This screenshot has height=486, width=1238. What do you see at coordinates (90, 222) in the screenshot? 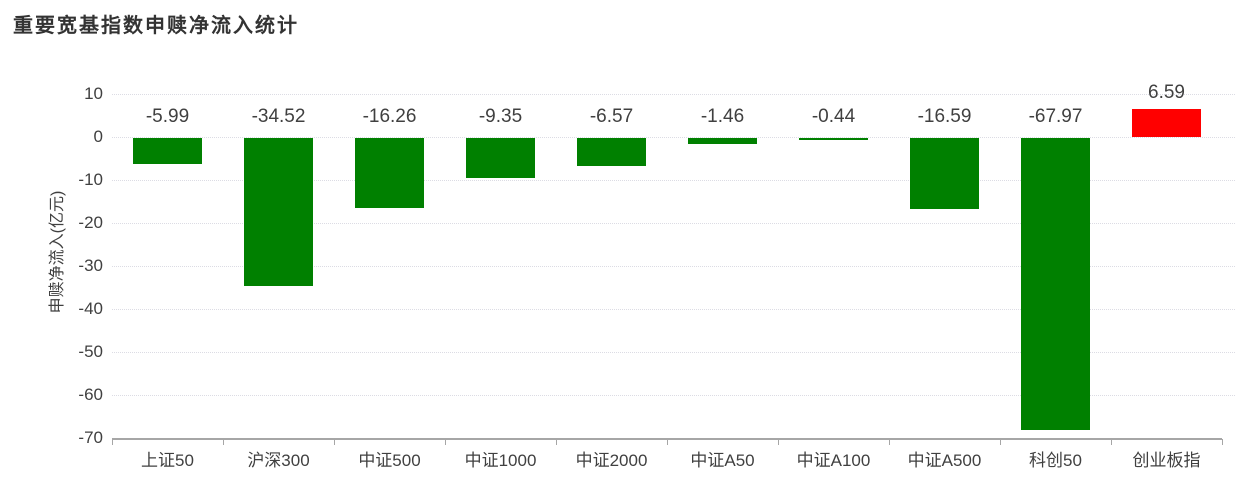
I see `y-tick-label: -20` at bounding box center [90, 222].